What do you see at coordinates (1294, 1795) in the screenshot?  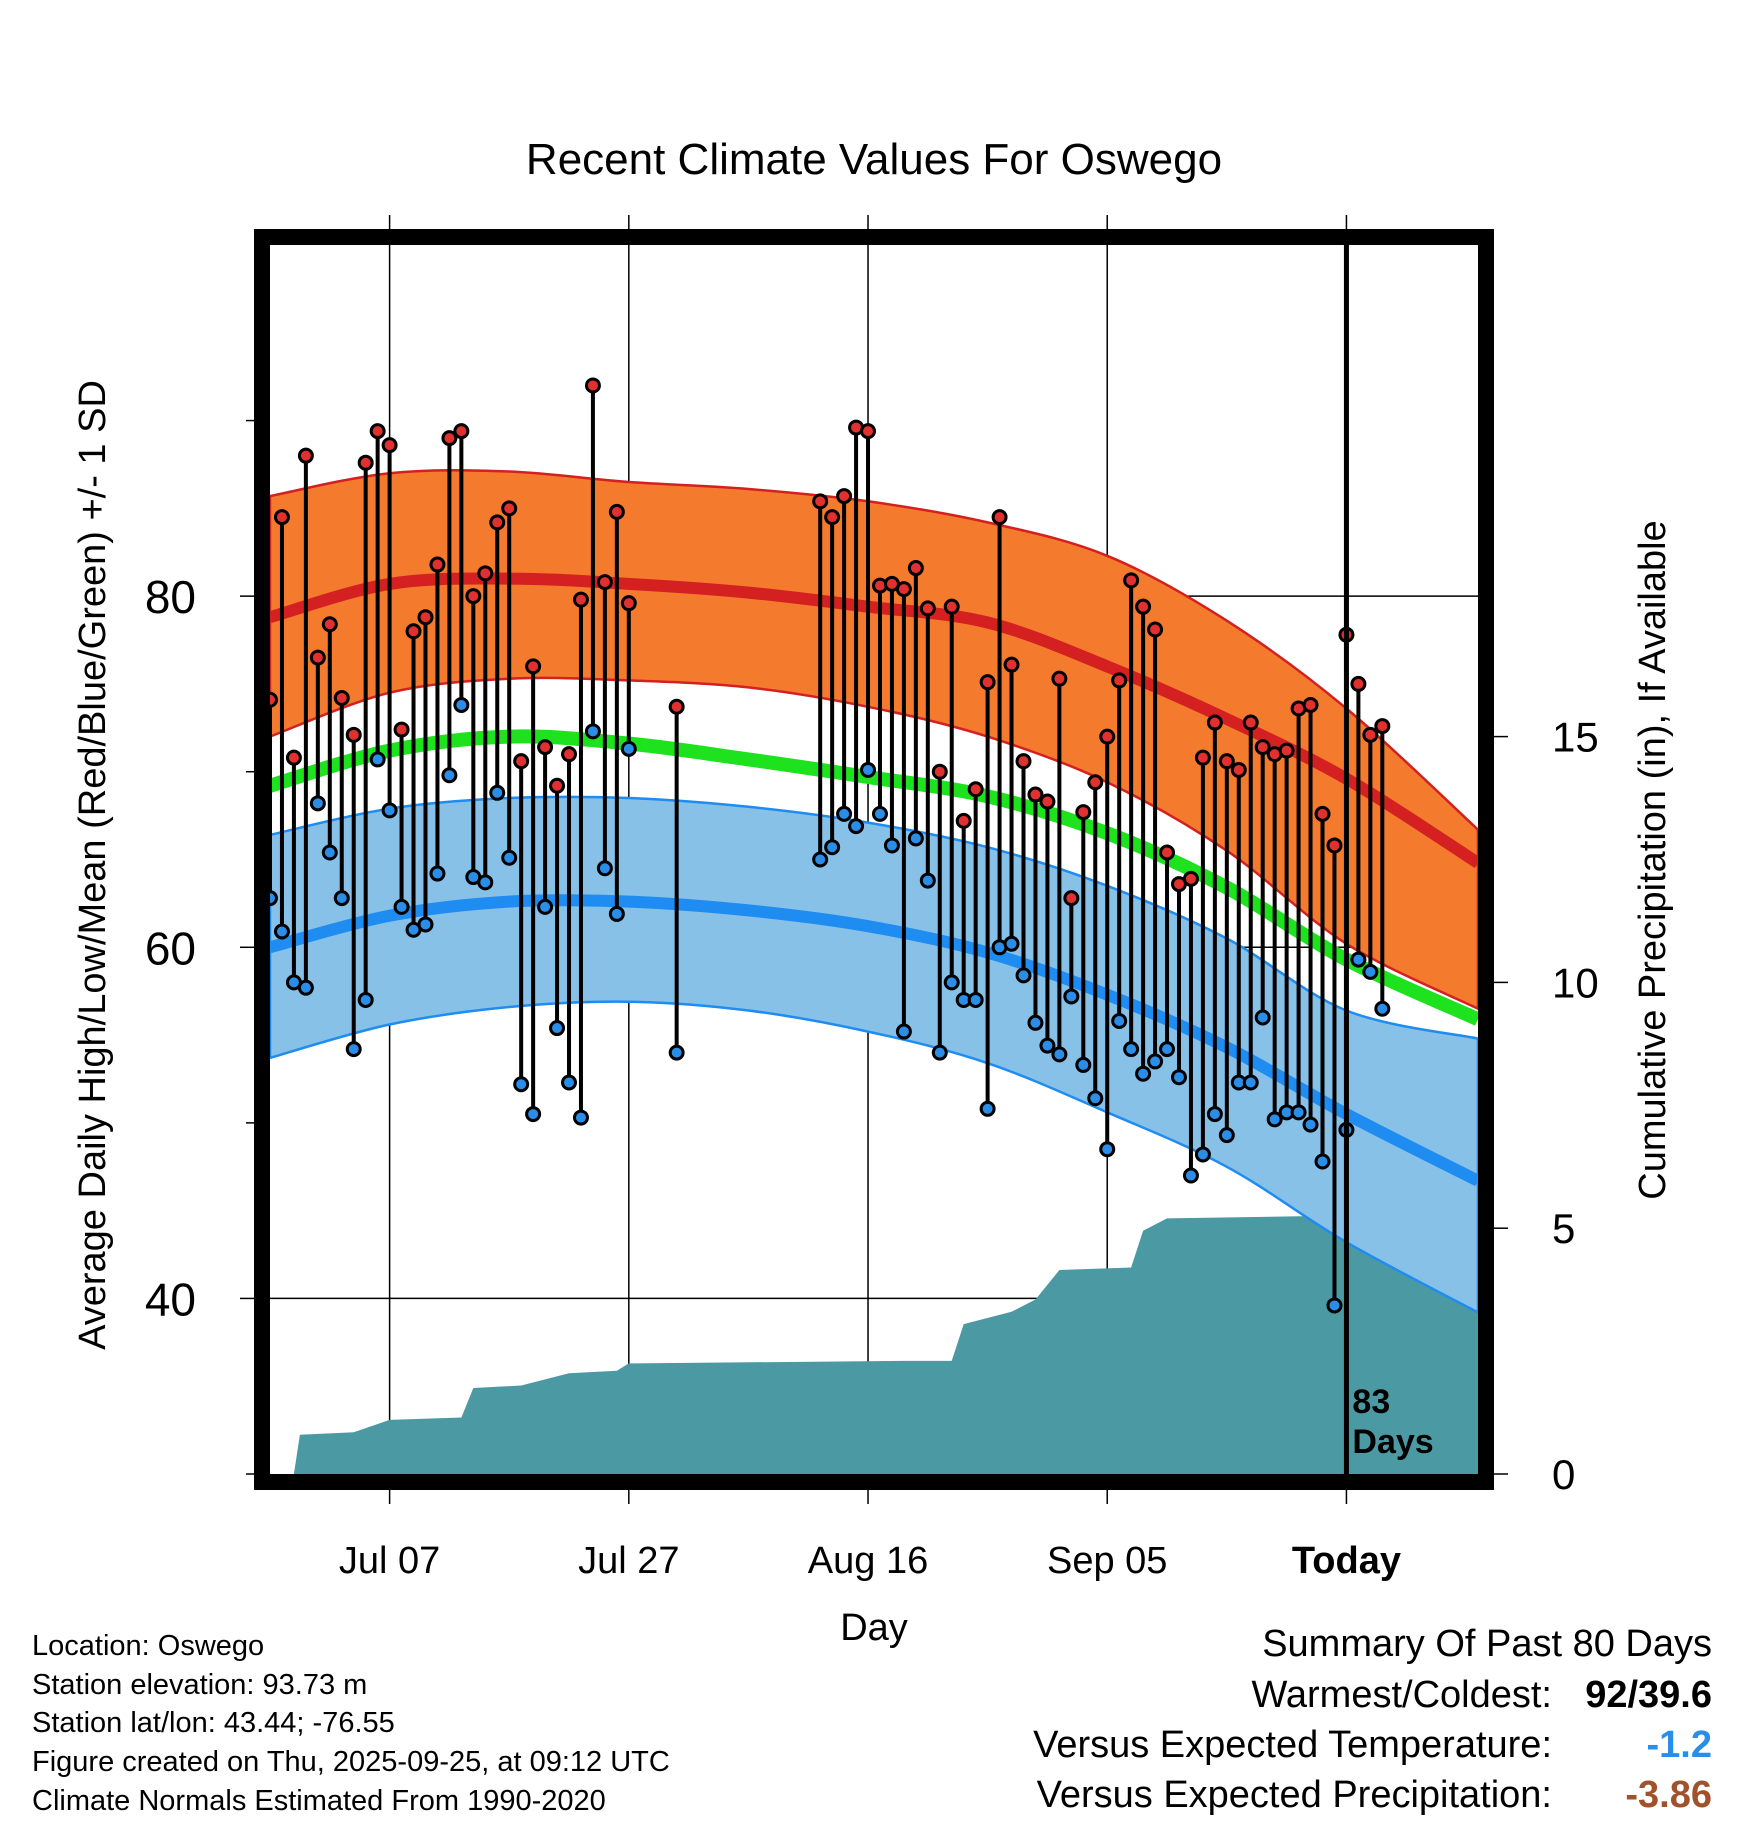 I see `summary-precip-label: Versus Expected Precipitation:` at bounding box center [1294, 1795].